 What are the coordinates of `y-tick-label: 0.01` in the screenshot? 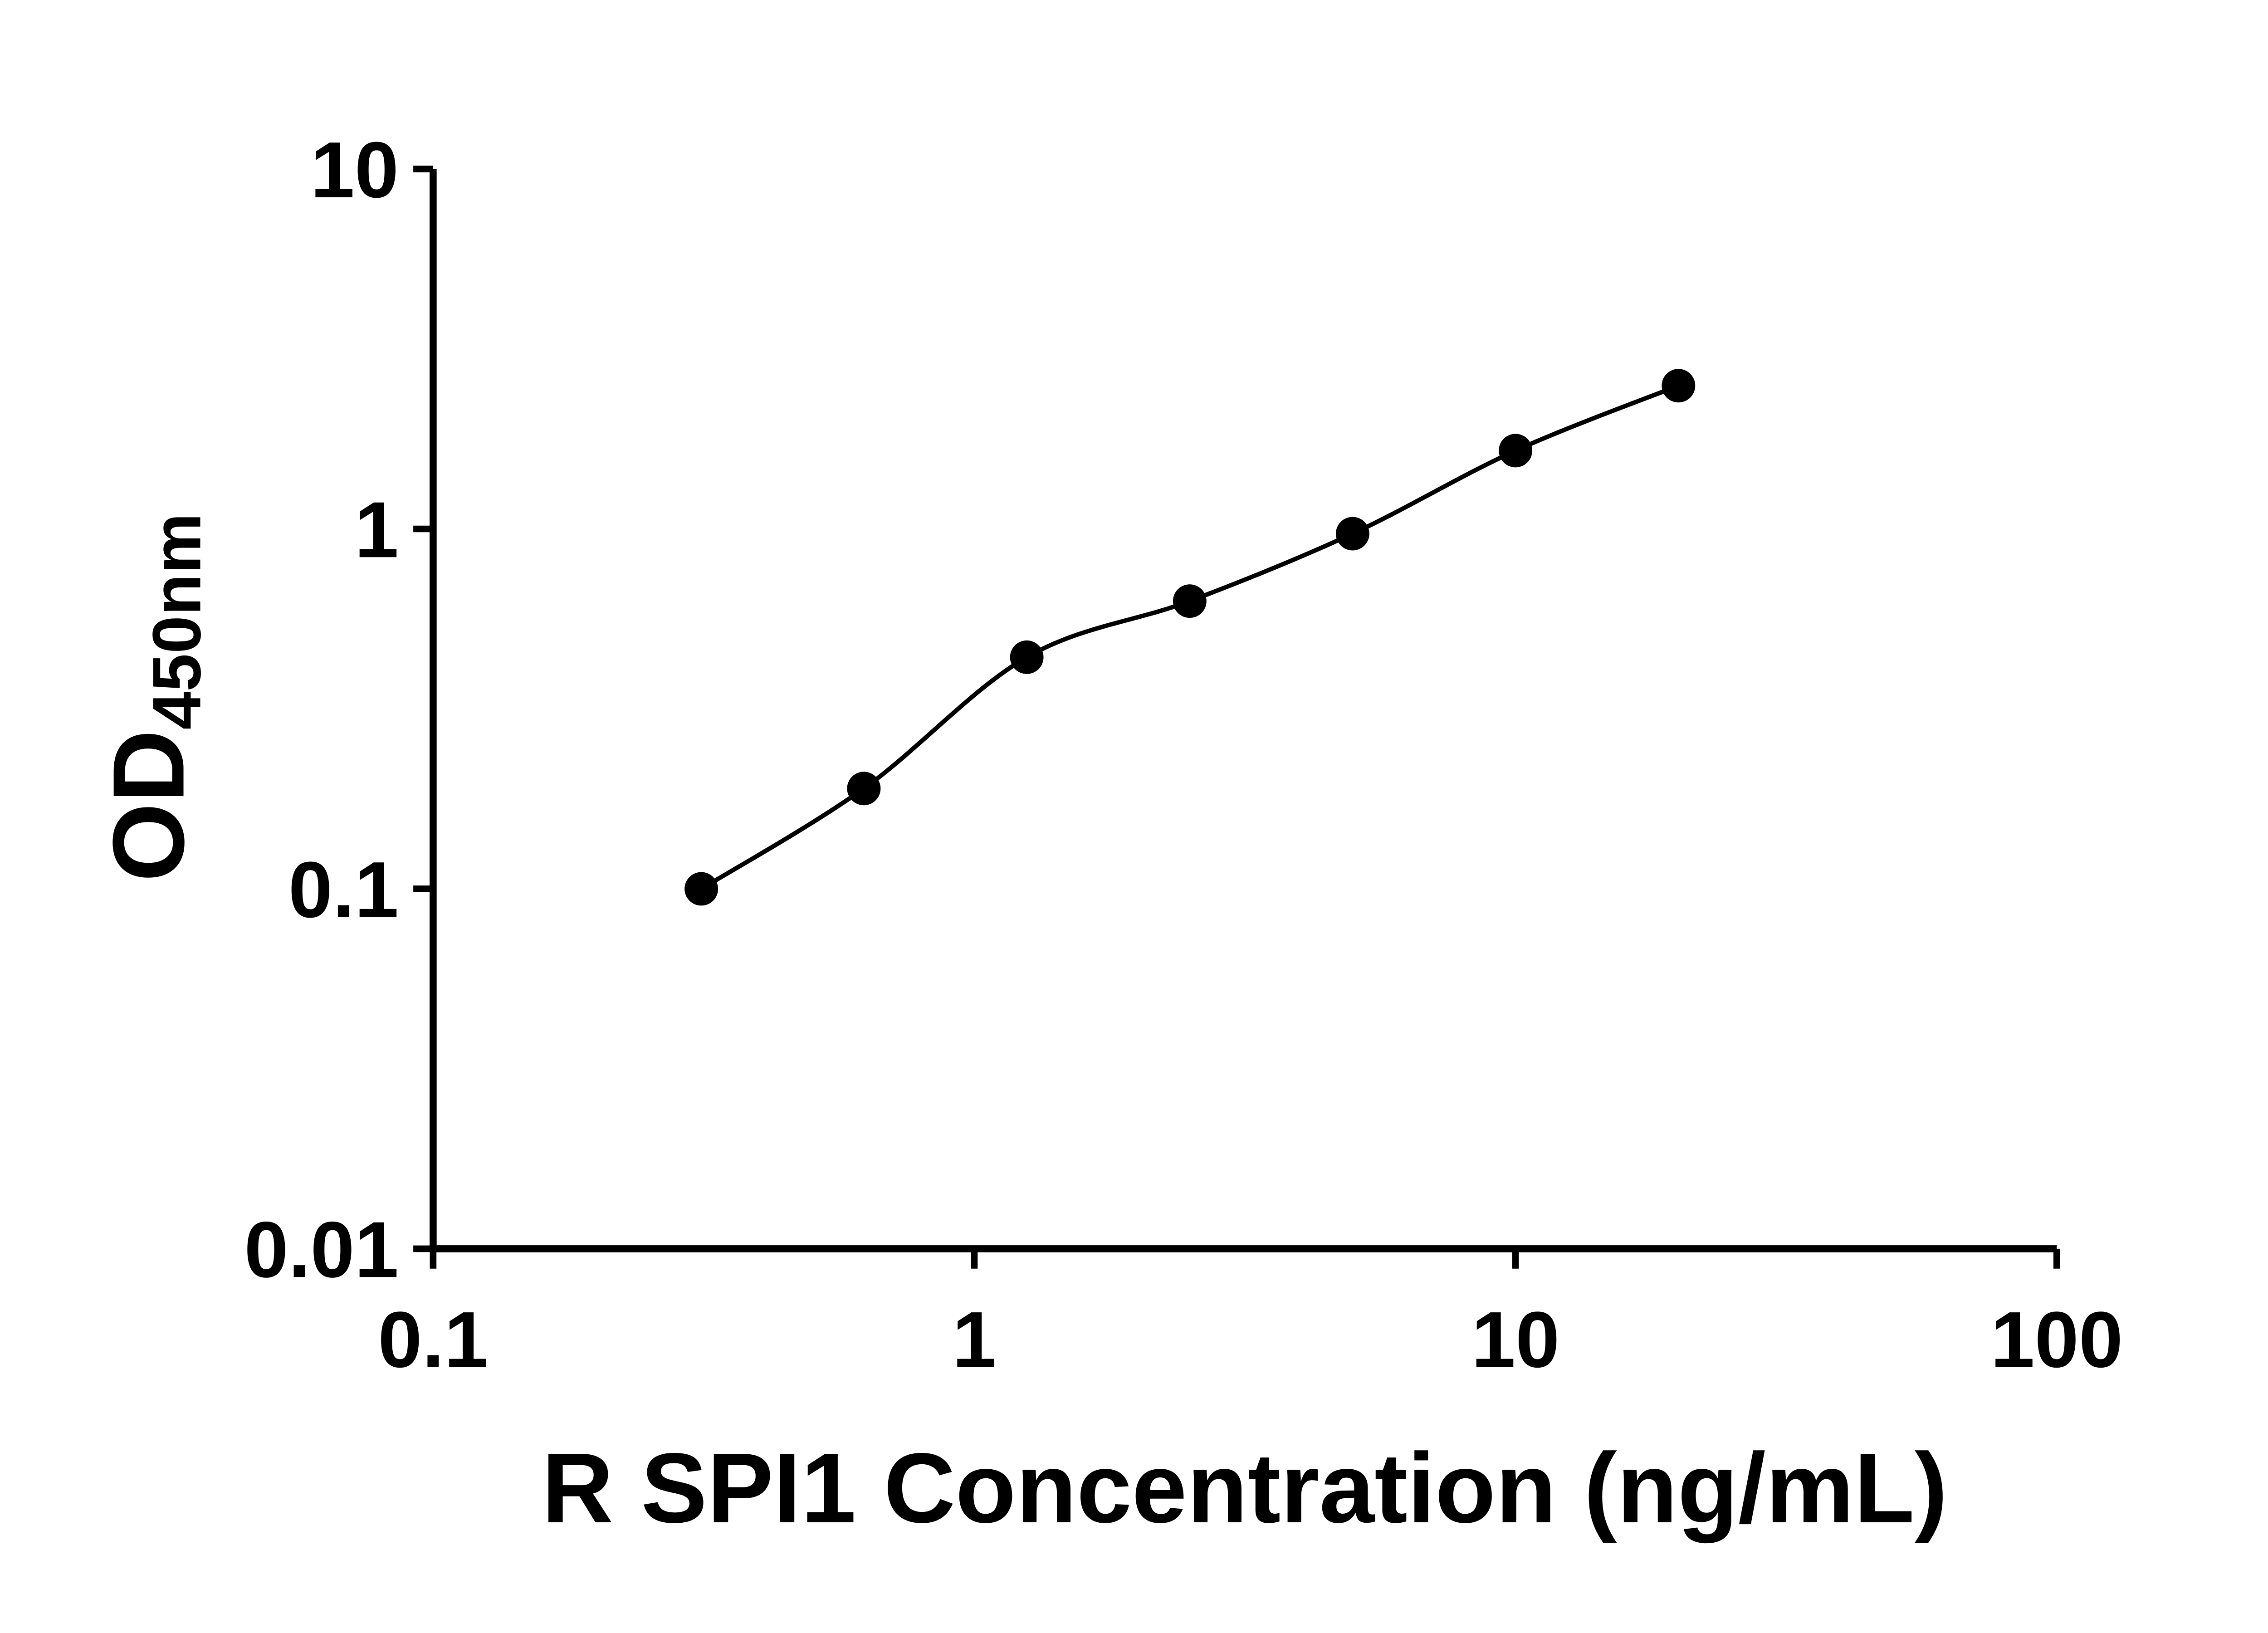 It's located at (322, 1250).